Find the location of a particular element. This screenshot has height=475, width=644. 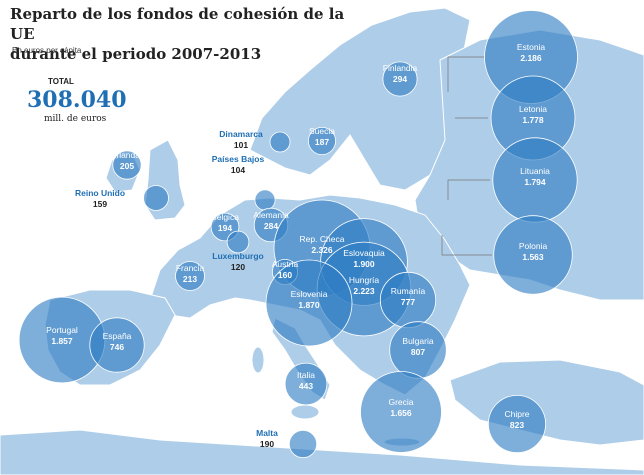

country-label-paises-bajos: Países Bajos is located at coordinates (238, 159).